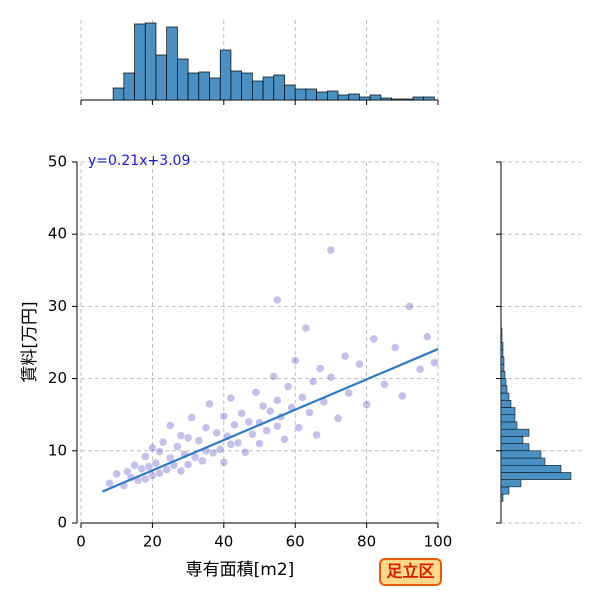  Describe the element at coordinates (270, 420) in the screenshot. I see `regression-line` at that location.